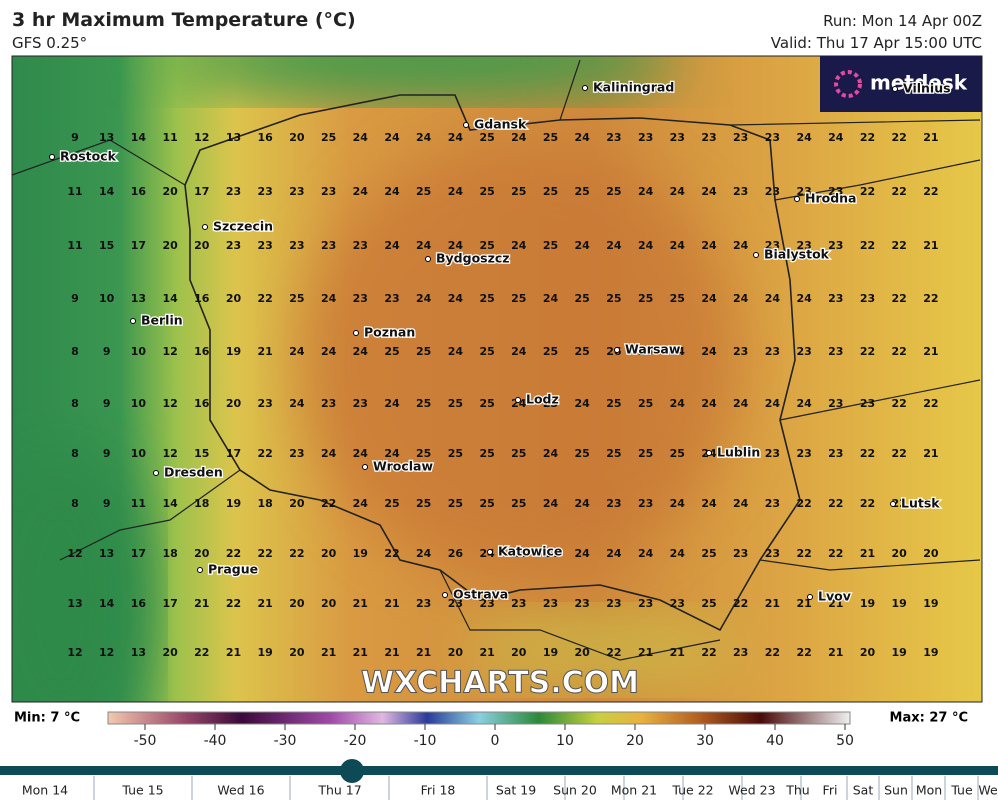  Describe the element at coordinates (479, 718) in the screenshot. I see `colorbar` at that location.